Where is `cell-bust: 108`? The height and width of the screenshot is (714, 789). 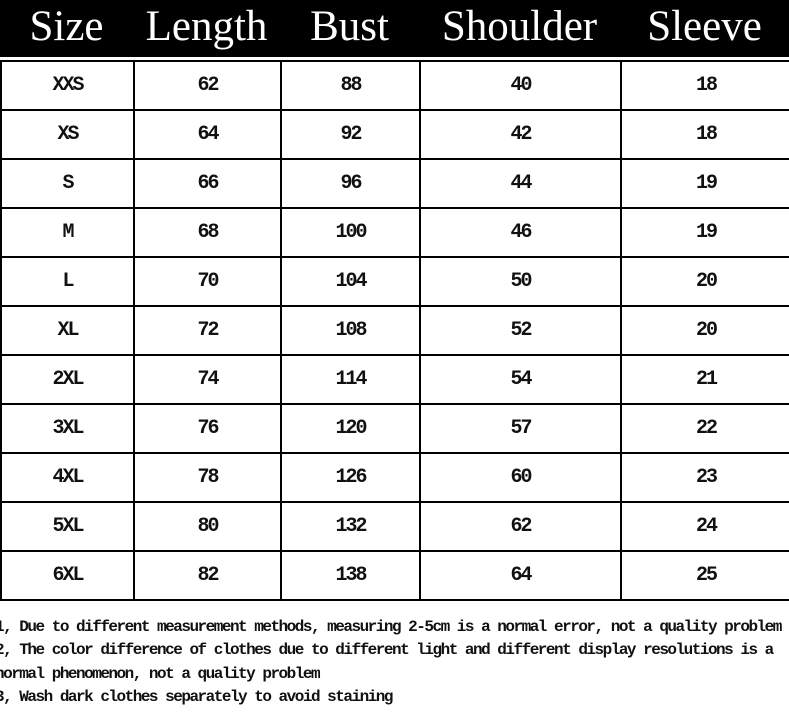
cell-bust: 108 is located at coordinates (350, 330).